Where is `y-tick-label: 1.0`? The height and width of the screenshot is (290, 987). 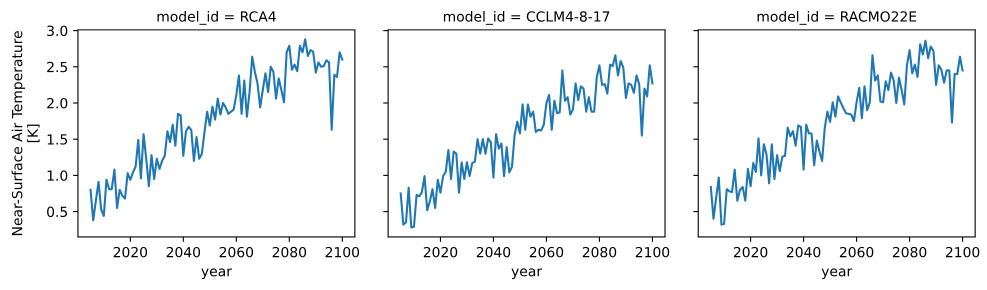 y-tick-label: 1.0 is located at coordinates (58, 175).